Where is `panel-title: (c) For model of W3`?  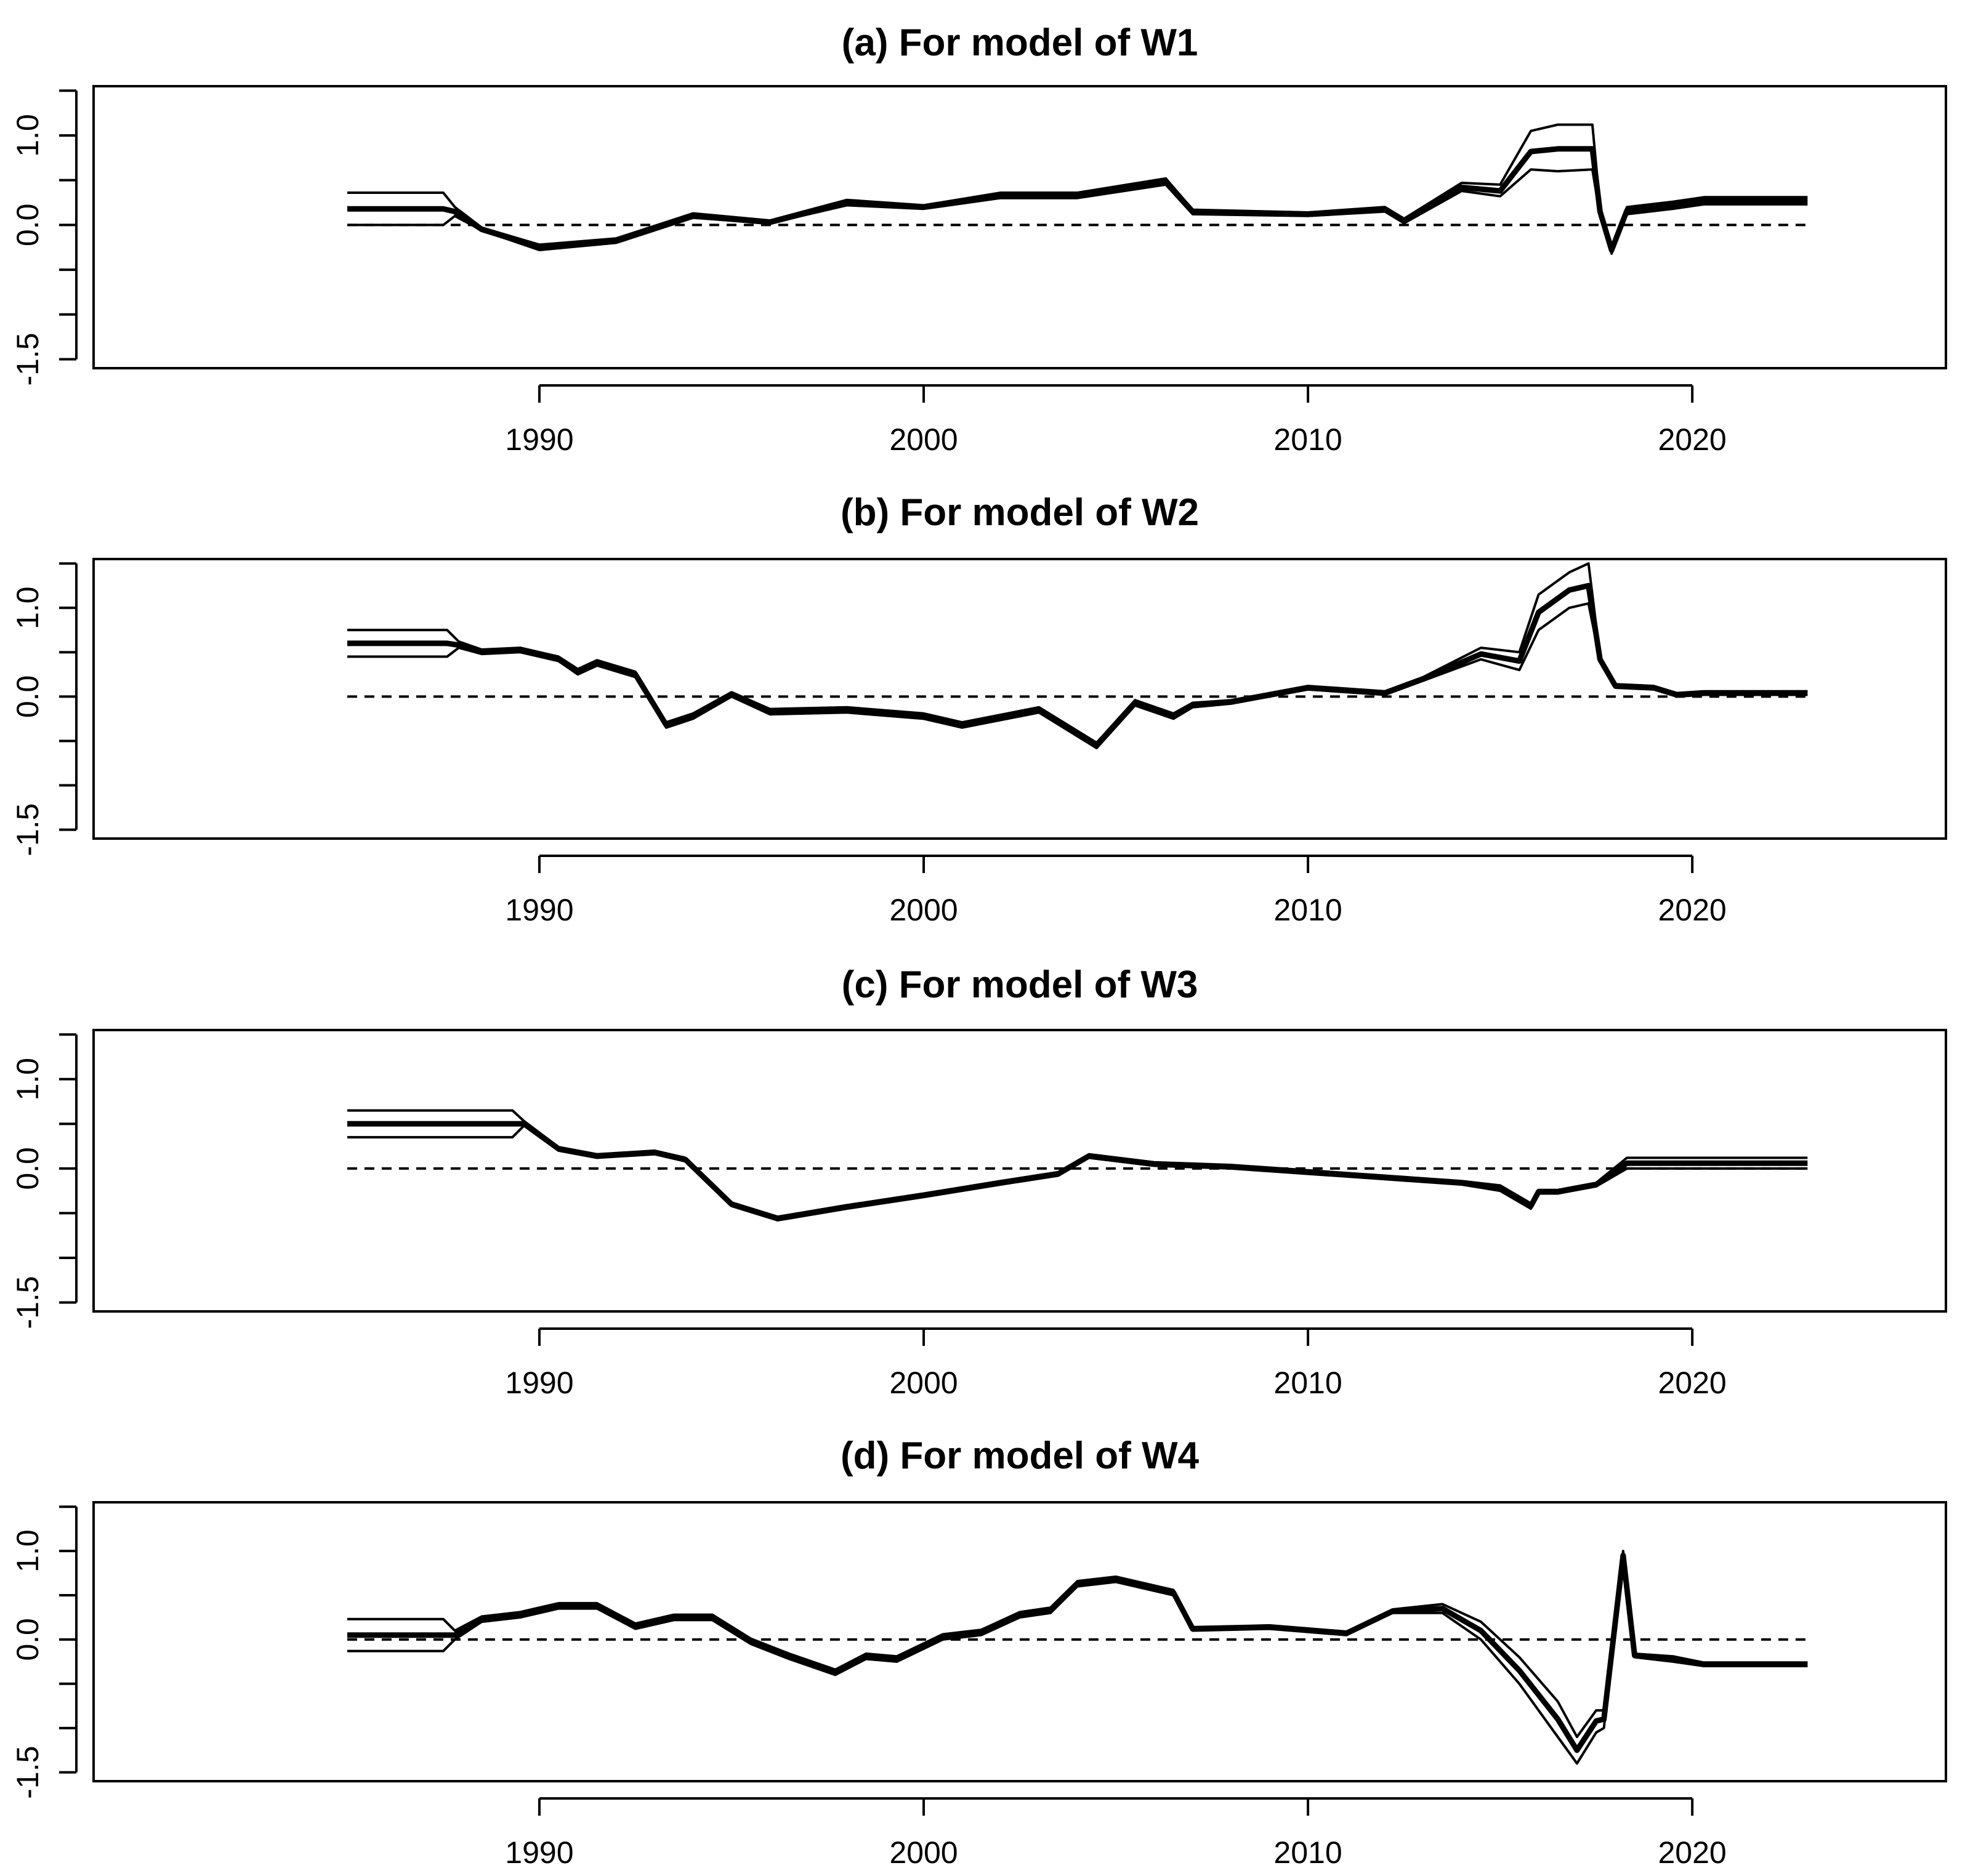 panel-title: (c) For model of W3 is located at coordinates (1020, 985).